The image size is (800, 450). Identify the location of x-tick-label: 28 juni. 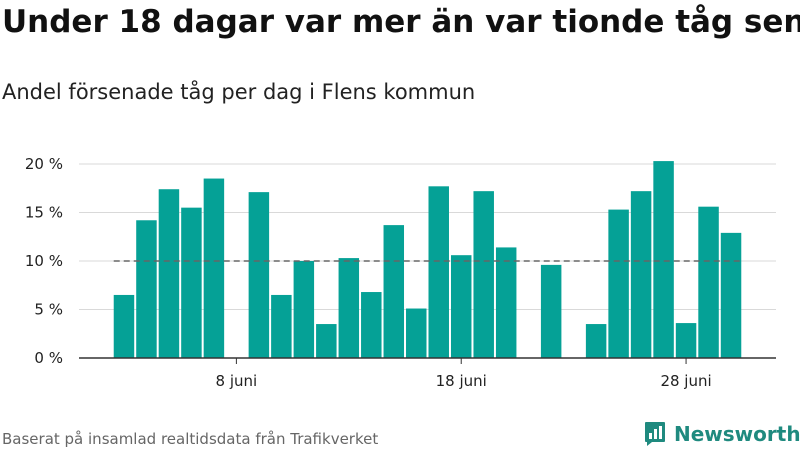
(685, 381).